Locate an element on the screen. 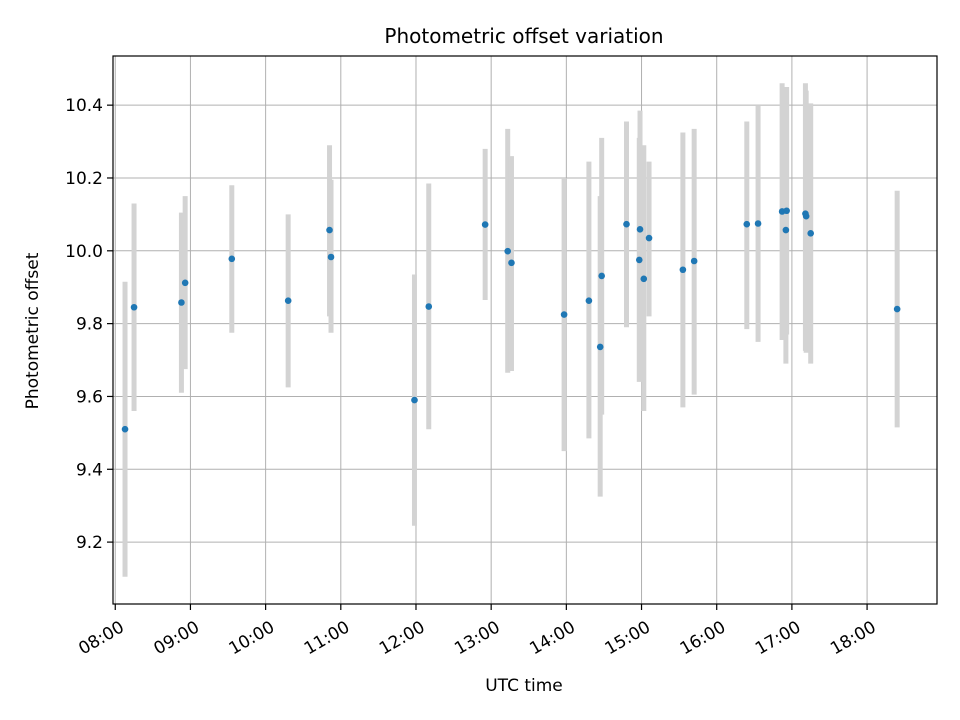  y-tick-label: 9.4 is located at coordinates (89, 470).